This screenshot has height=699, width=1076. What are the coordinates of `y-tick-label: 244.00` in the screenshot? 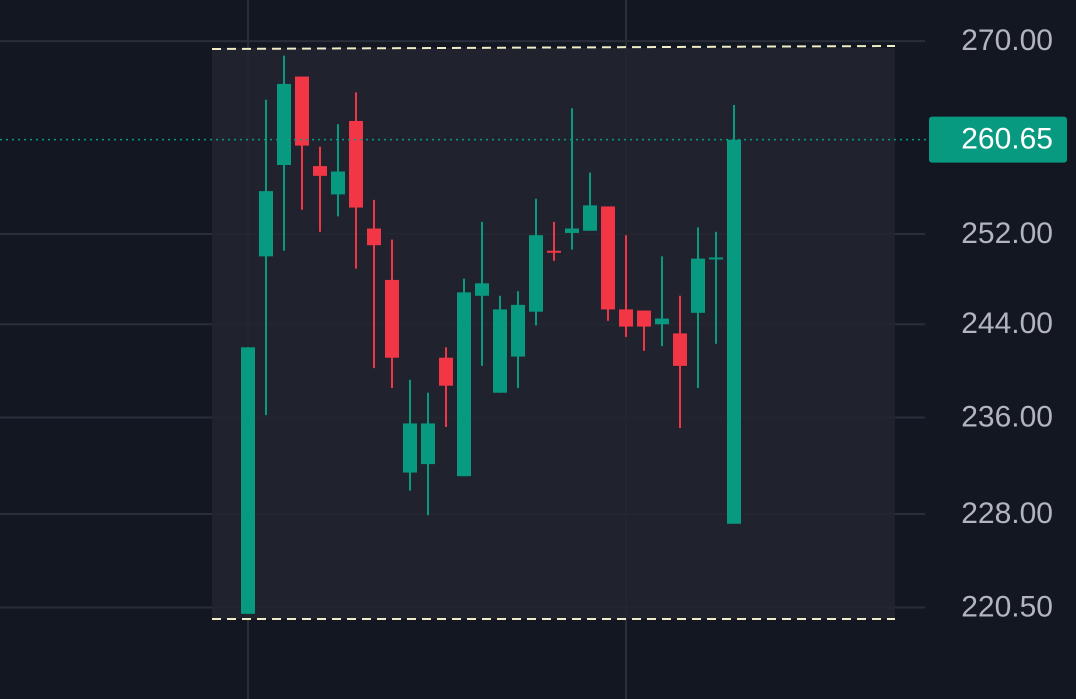 It's located at (1007, 323).